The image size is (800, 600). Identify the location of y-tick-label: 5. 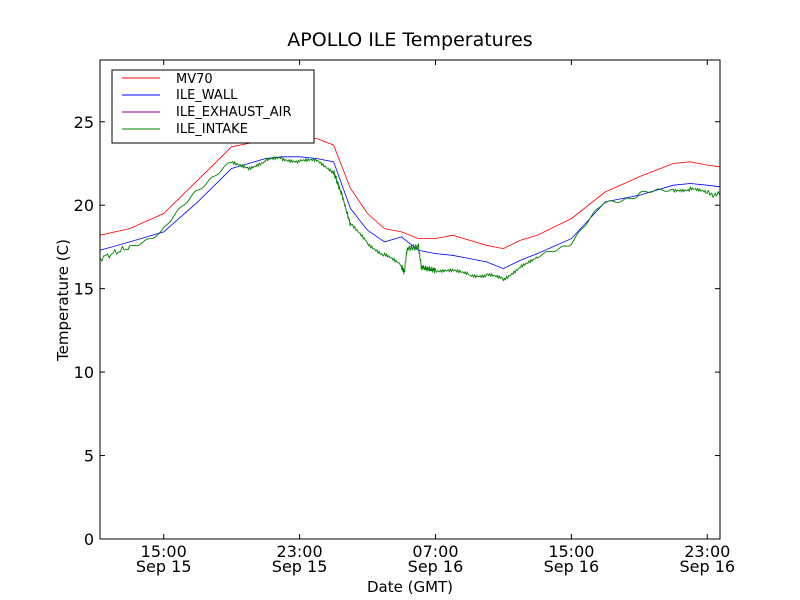
(89, 456).